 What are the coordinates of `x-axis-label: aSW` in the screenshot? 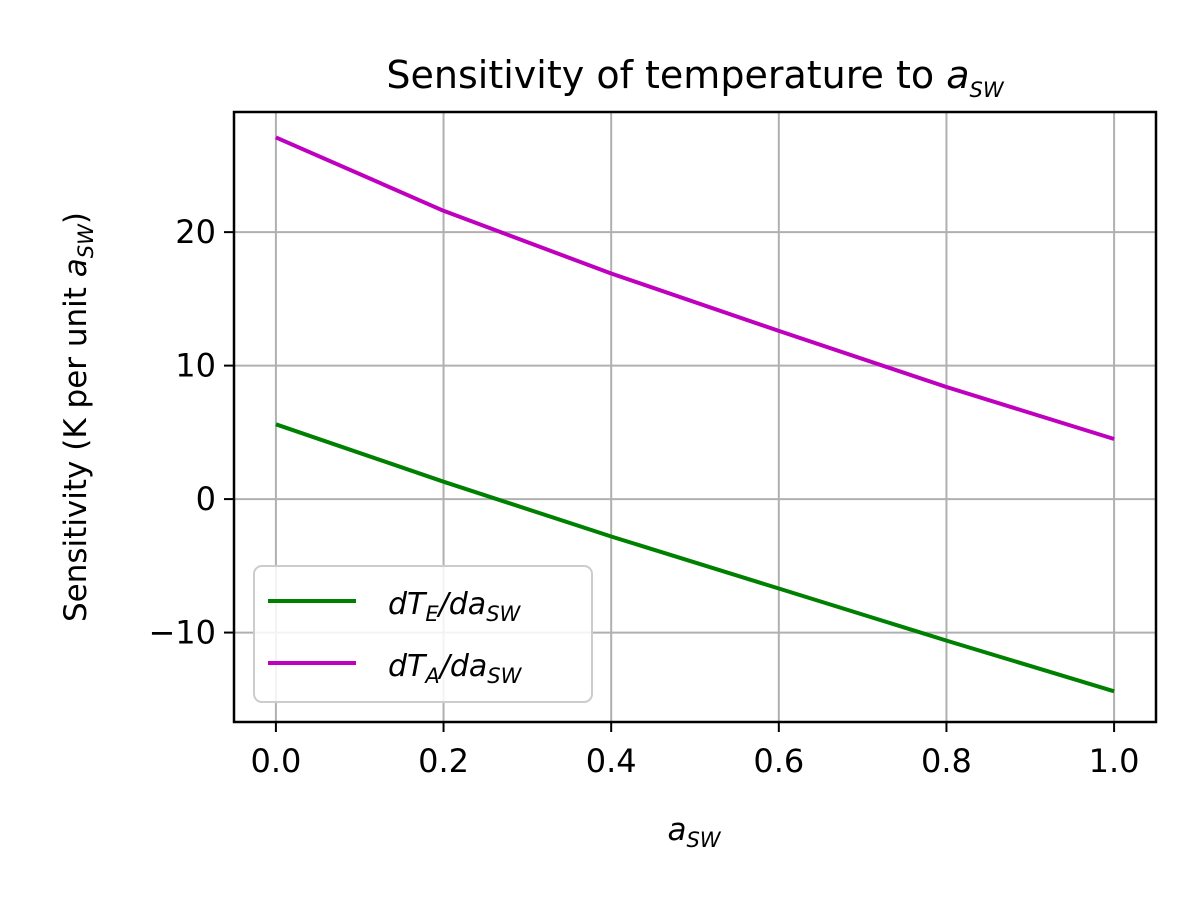 It's located at (694, 832).